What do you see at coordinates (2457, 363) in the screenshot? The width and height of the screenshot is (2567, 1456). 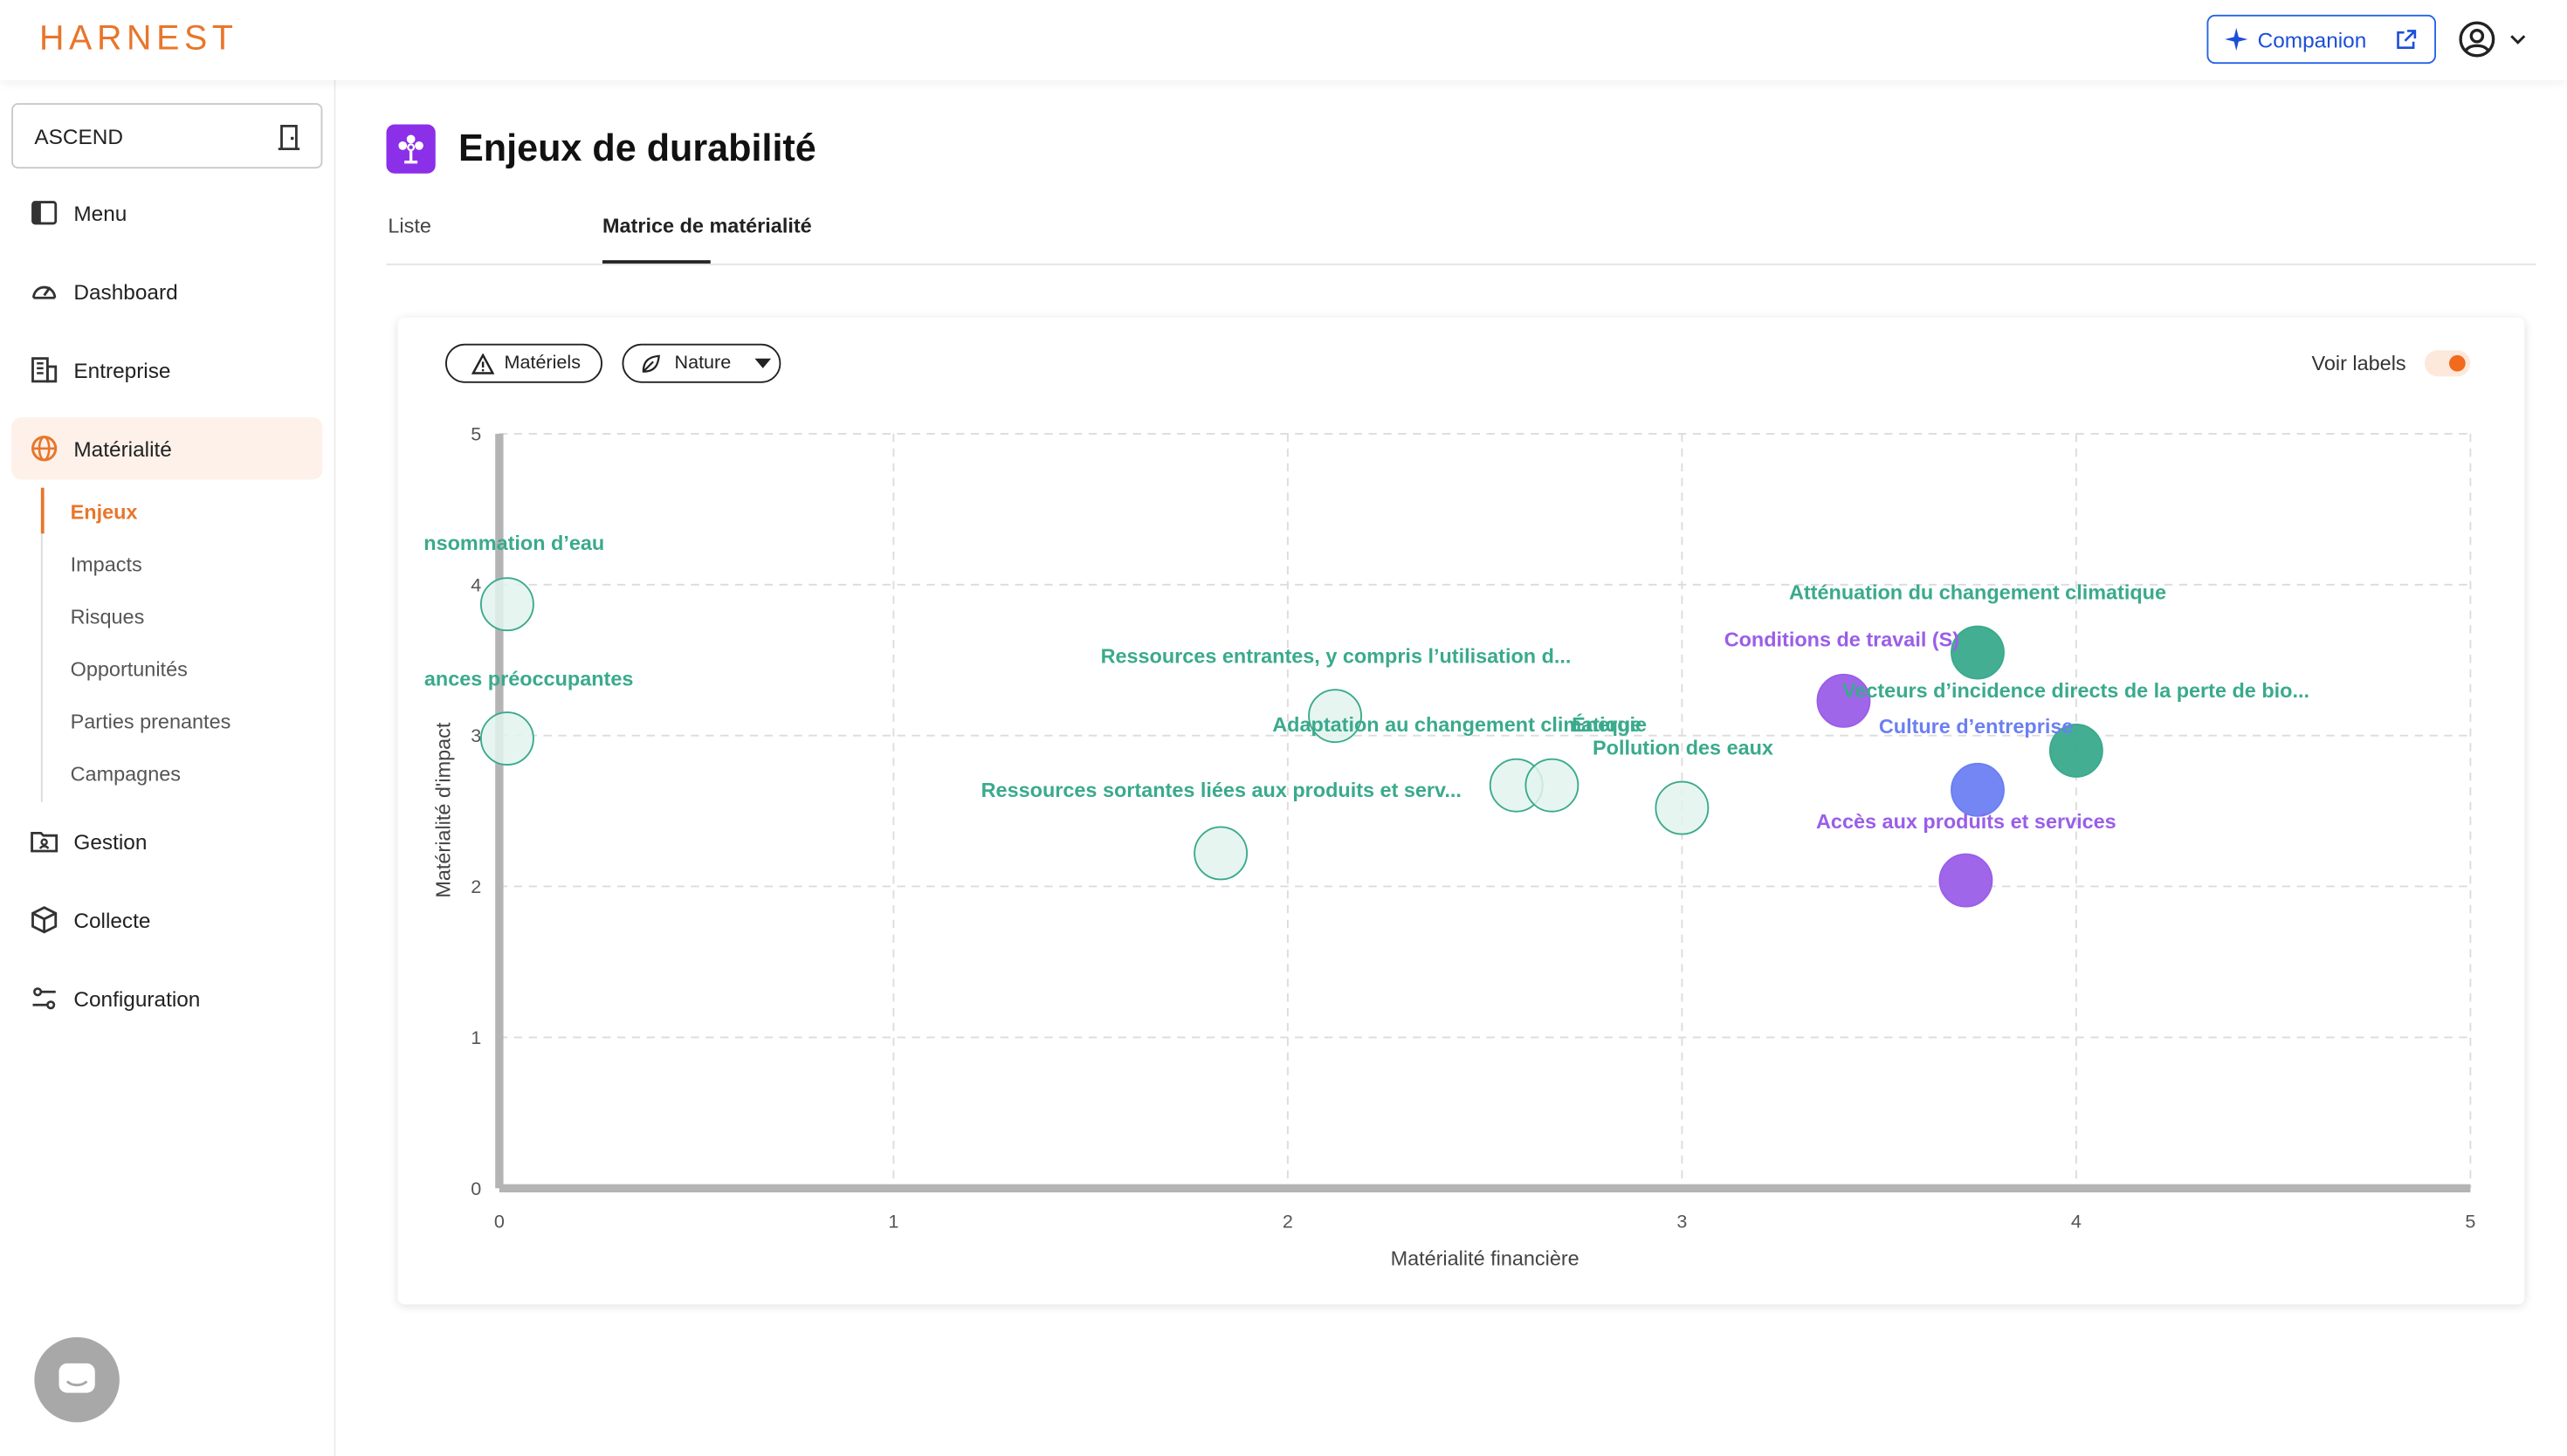 I see `toggle-knob` at bounding box center [2457, 363].